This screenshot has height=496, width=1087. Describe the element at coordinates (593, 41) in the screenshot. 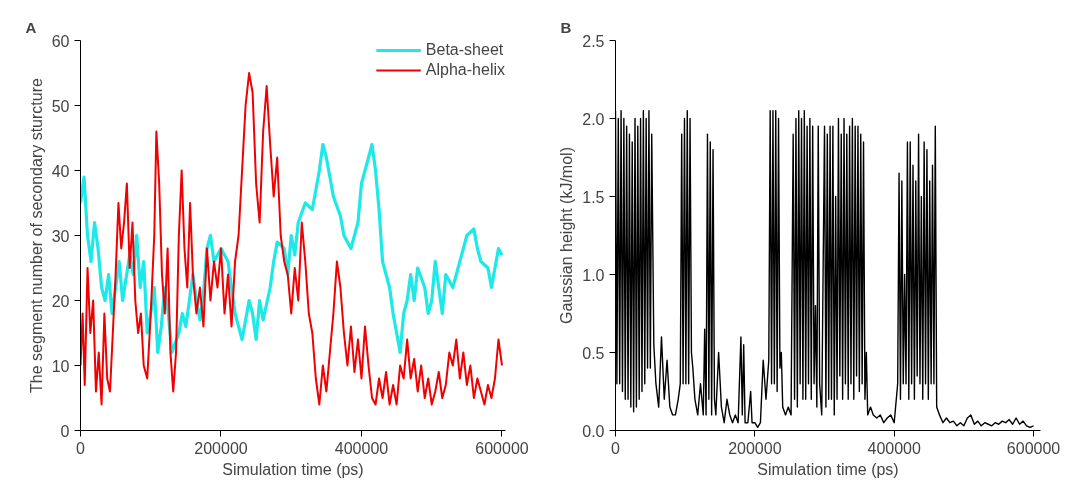

I see `y-tick-label: 2.5` at that location.